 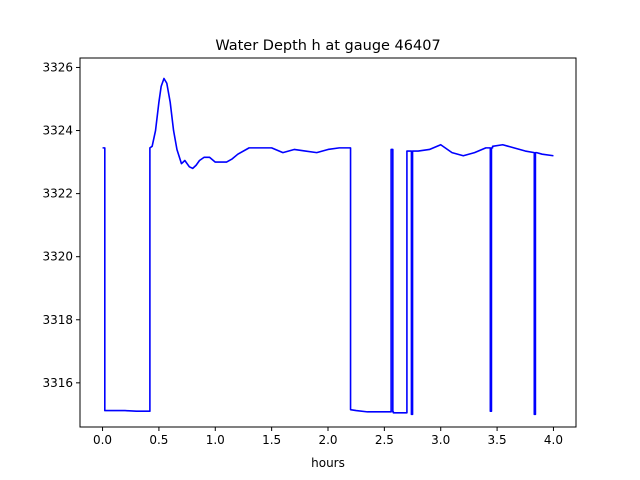 What do you see at coordinates (158, 440) in the screenshot?
I see `x-tick-label: 0.5` at bounding box center [158, 440].